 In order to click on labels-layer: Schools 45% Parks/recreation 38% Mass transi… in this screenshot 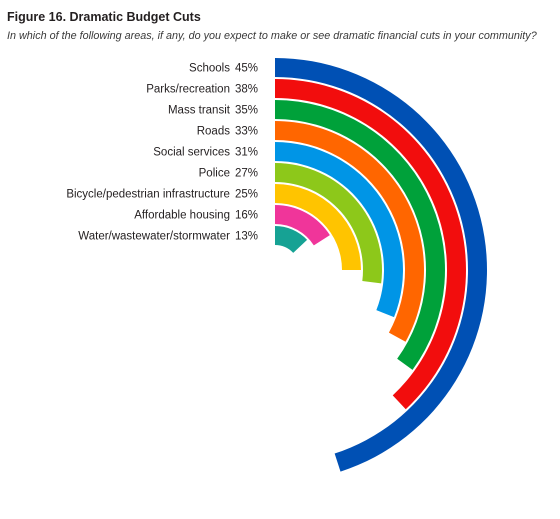, I will do `click(162, 153)`.